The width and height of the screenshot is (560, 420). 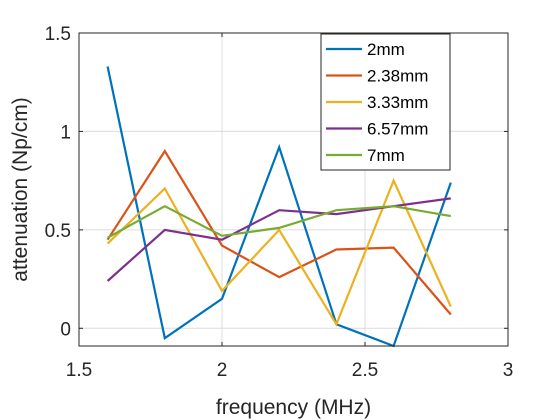 What do you see at coordinates (386, 155) in the screenshot?
I see `legend-label: 7mm` at bounding box center [386, 155].